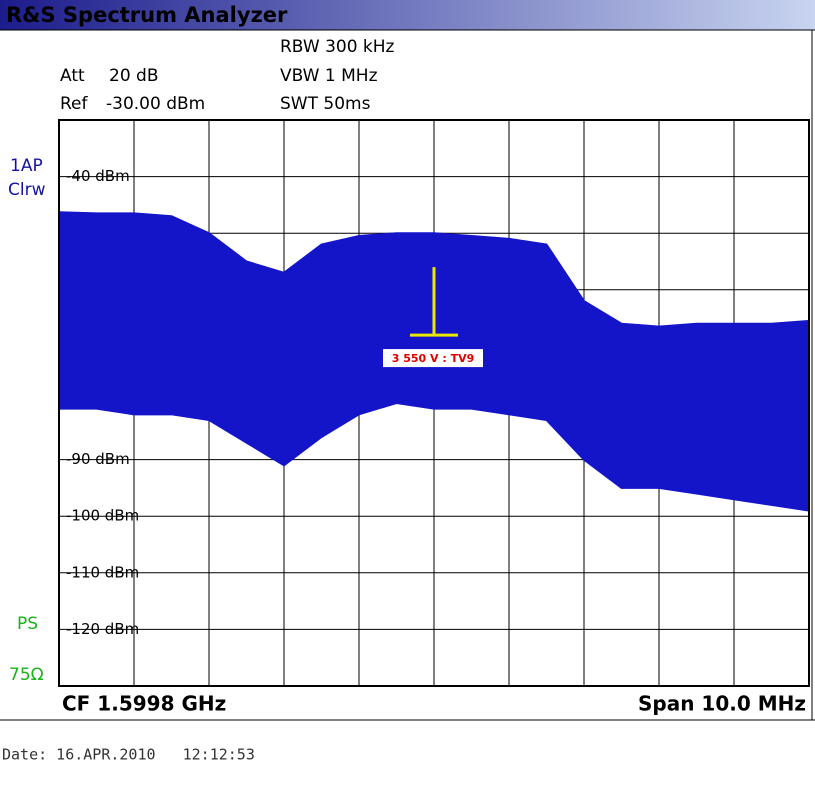  Describe the element at coordinates (102, 629) in the screenshot. I see `y-tick-label: -120 dBm` at that location.